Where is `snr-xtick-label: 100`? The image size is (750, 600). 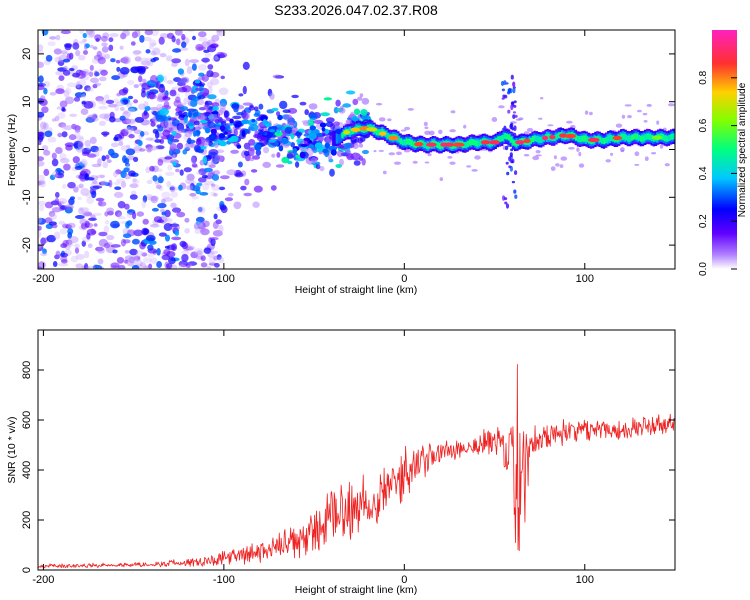 snr-xtick-label: 100 is located at coordinates (585, 580).